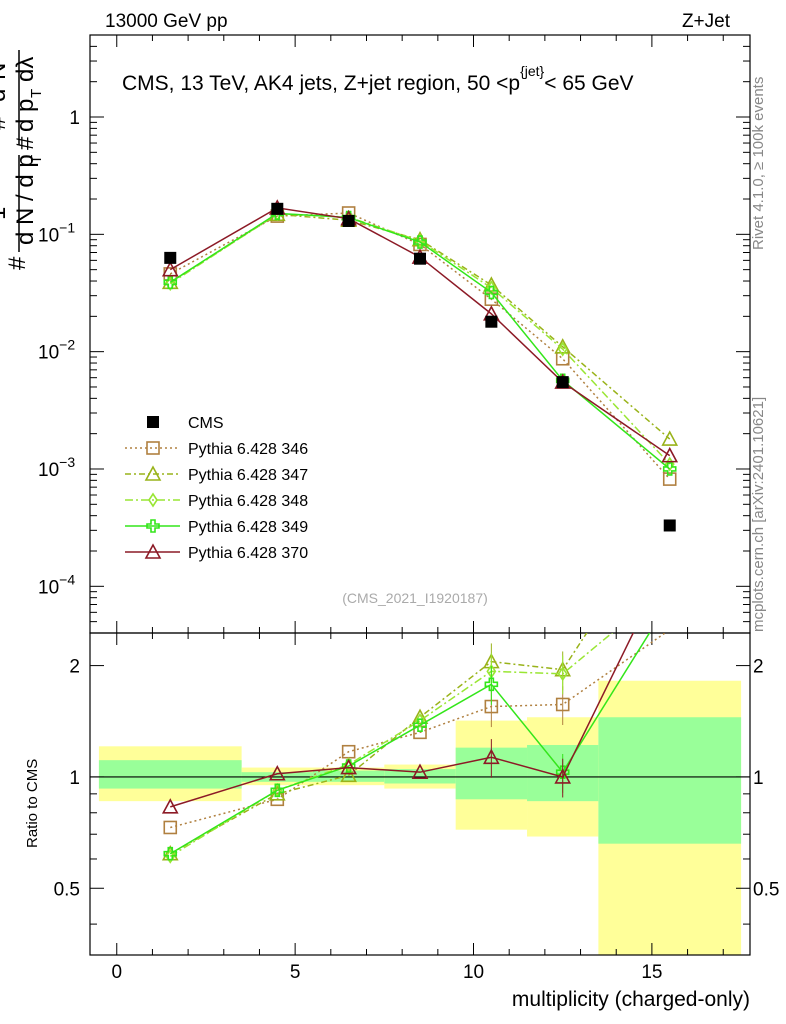  What do you see at coordinates (631, 999) in the screenshot?
I see `x-axis-label: multiplicity (charged-only)` at bounding box center [631, 999].